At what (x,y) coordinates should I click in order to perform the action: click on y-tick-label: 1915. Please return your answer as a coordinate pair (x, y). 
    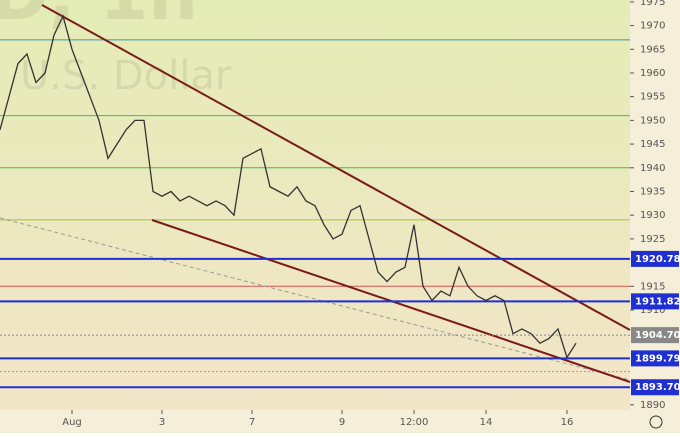
    Looking at the image, I should click on (652, 286).